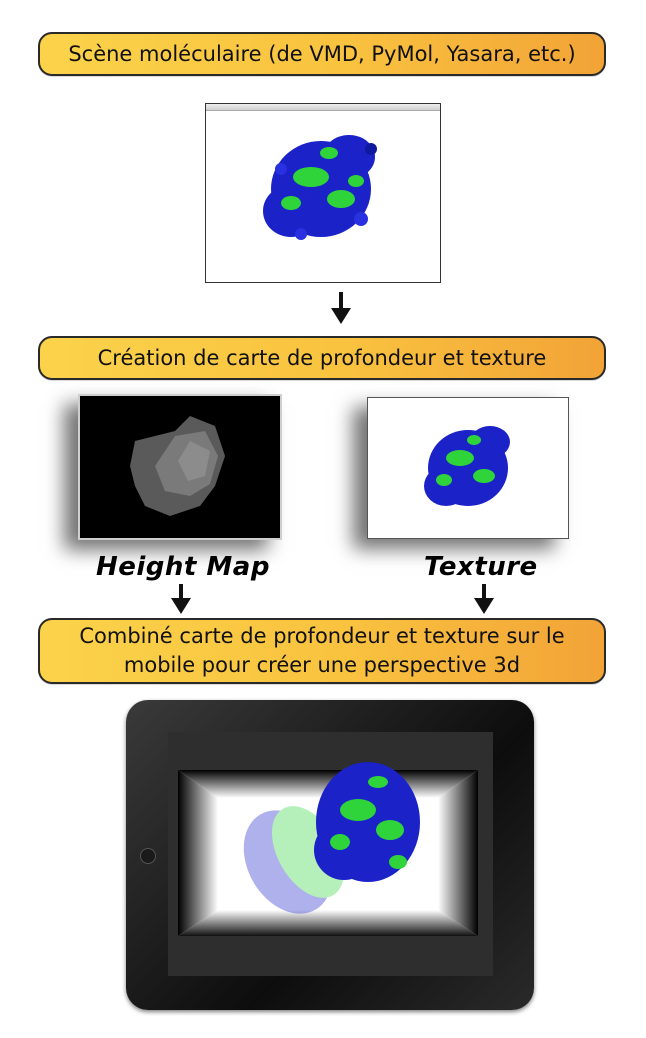 Image resolution: width=646 pixels, height=1038 pixels. Describe the element at coordinates (180, 467) in the screenshot. I see `height-map-image` at that location.